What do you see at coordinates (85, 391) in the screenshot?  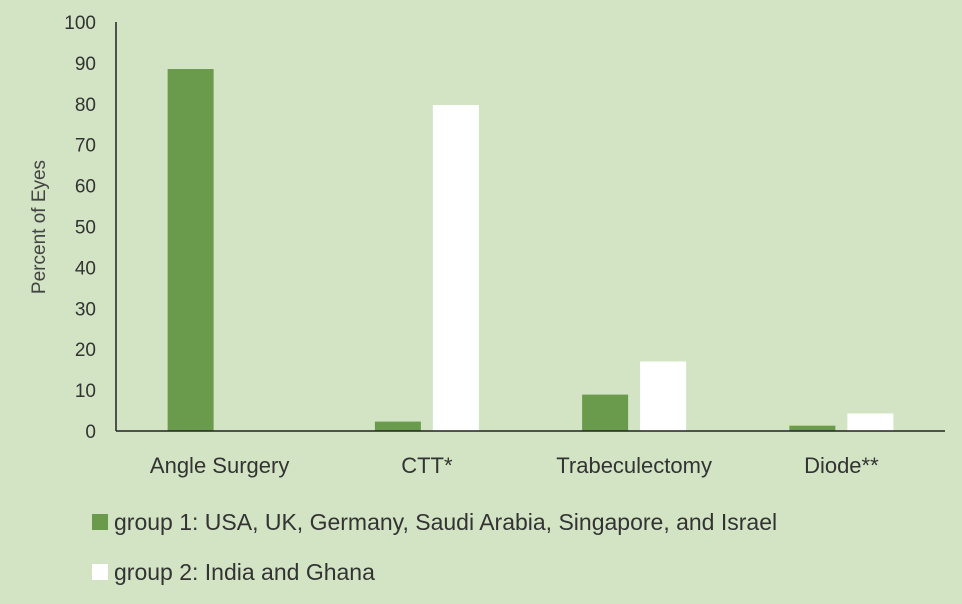 I see `y-tick-label: 10` at bounding box center [85, 391].